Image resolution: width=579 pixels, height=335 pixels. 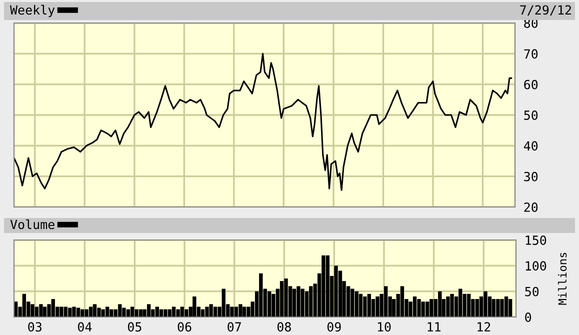 What do you see at coordinates (284, 327) in the screenshot?
I see `x-tick-label: 08` at bounding box center [284, 327].